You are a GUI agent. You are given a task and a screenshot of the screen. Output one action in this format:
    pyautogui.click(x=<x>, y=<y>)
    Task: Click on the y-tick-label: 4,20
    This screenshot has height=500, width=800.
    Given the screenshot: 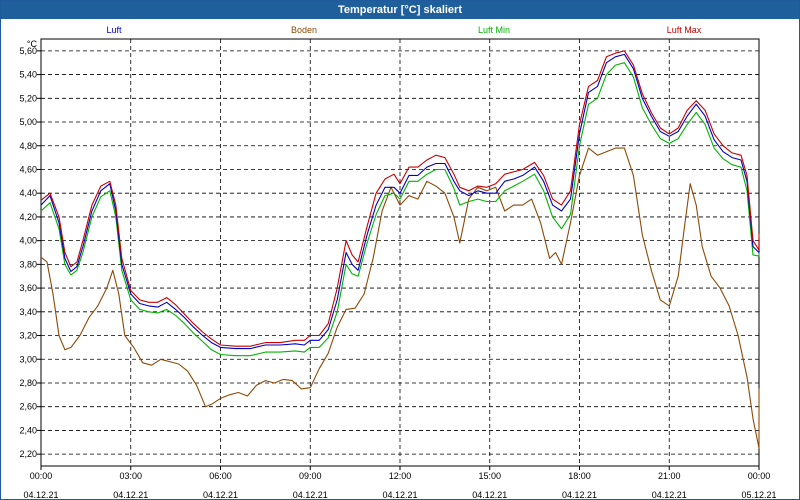 What is the action you would take?
    pyautogui.click(x=28, y=217)
    